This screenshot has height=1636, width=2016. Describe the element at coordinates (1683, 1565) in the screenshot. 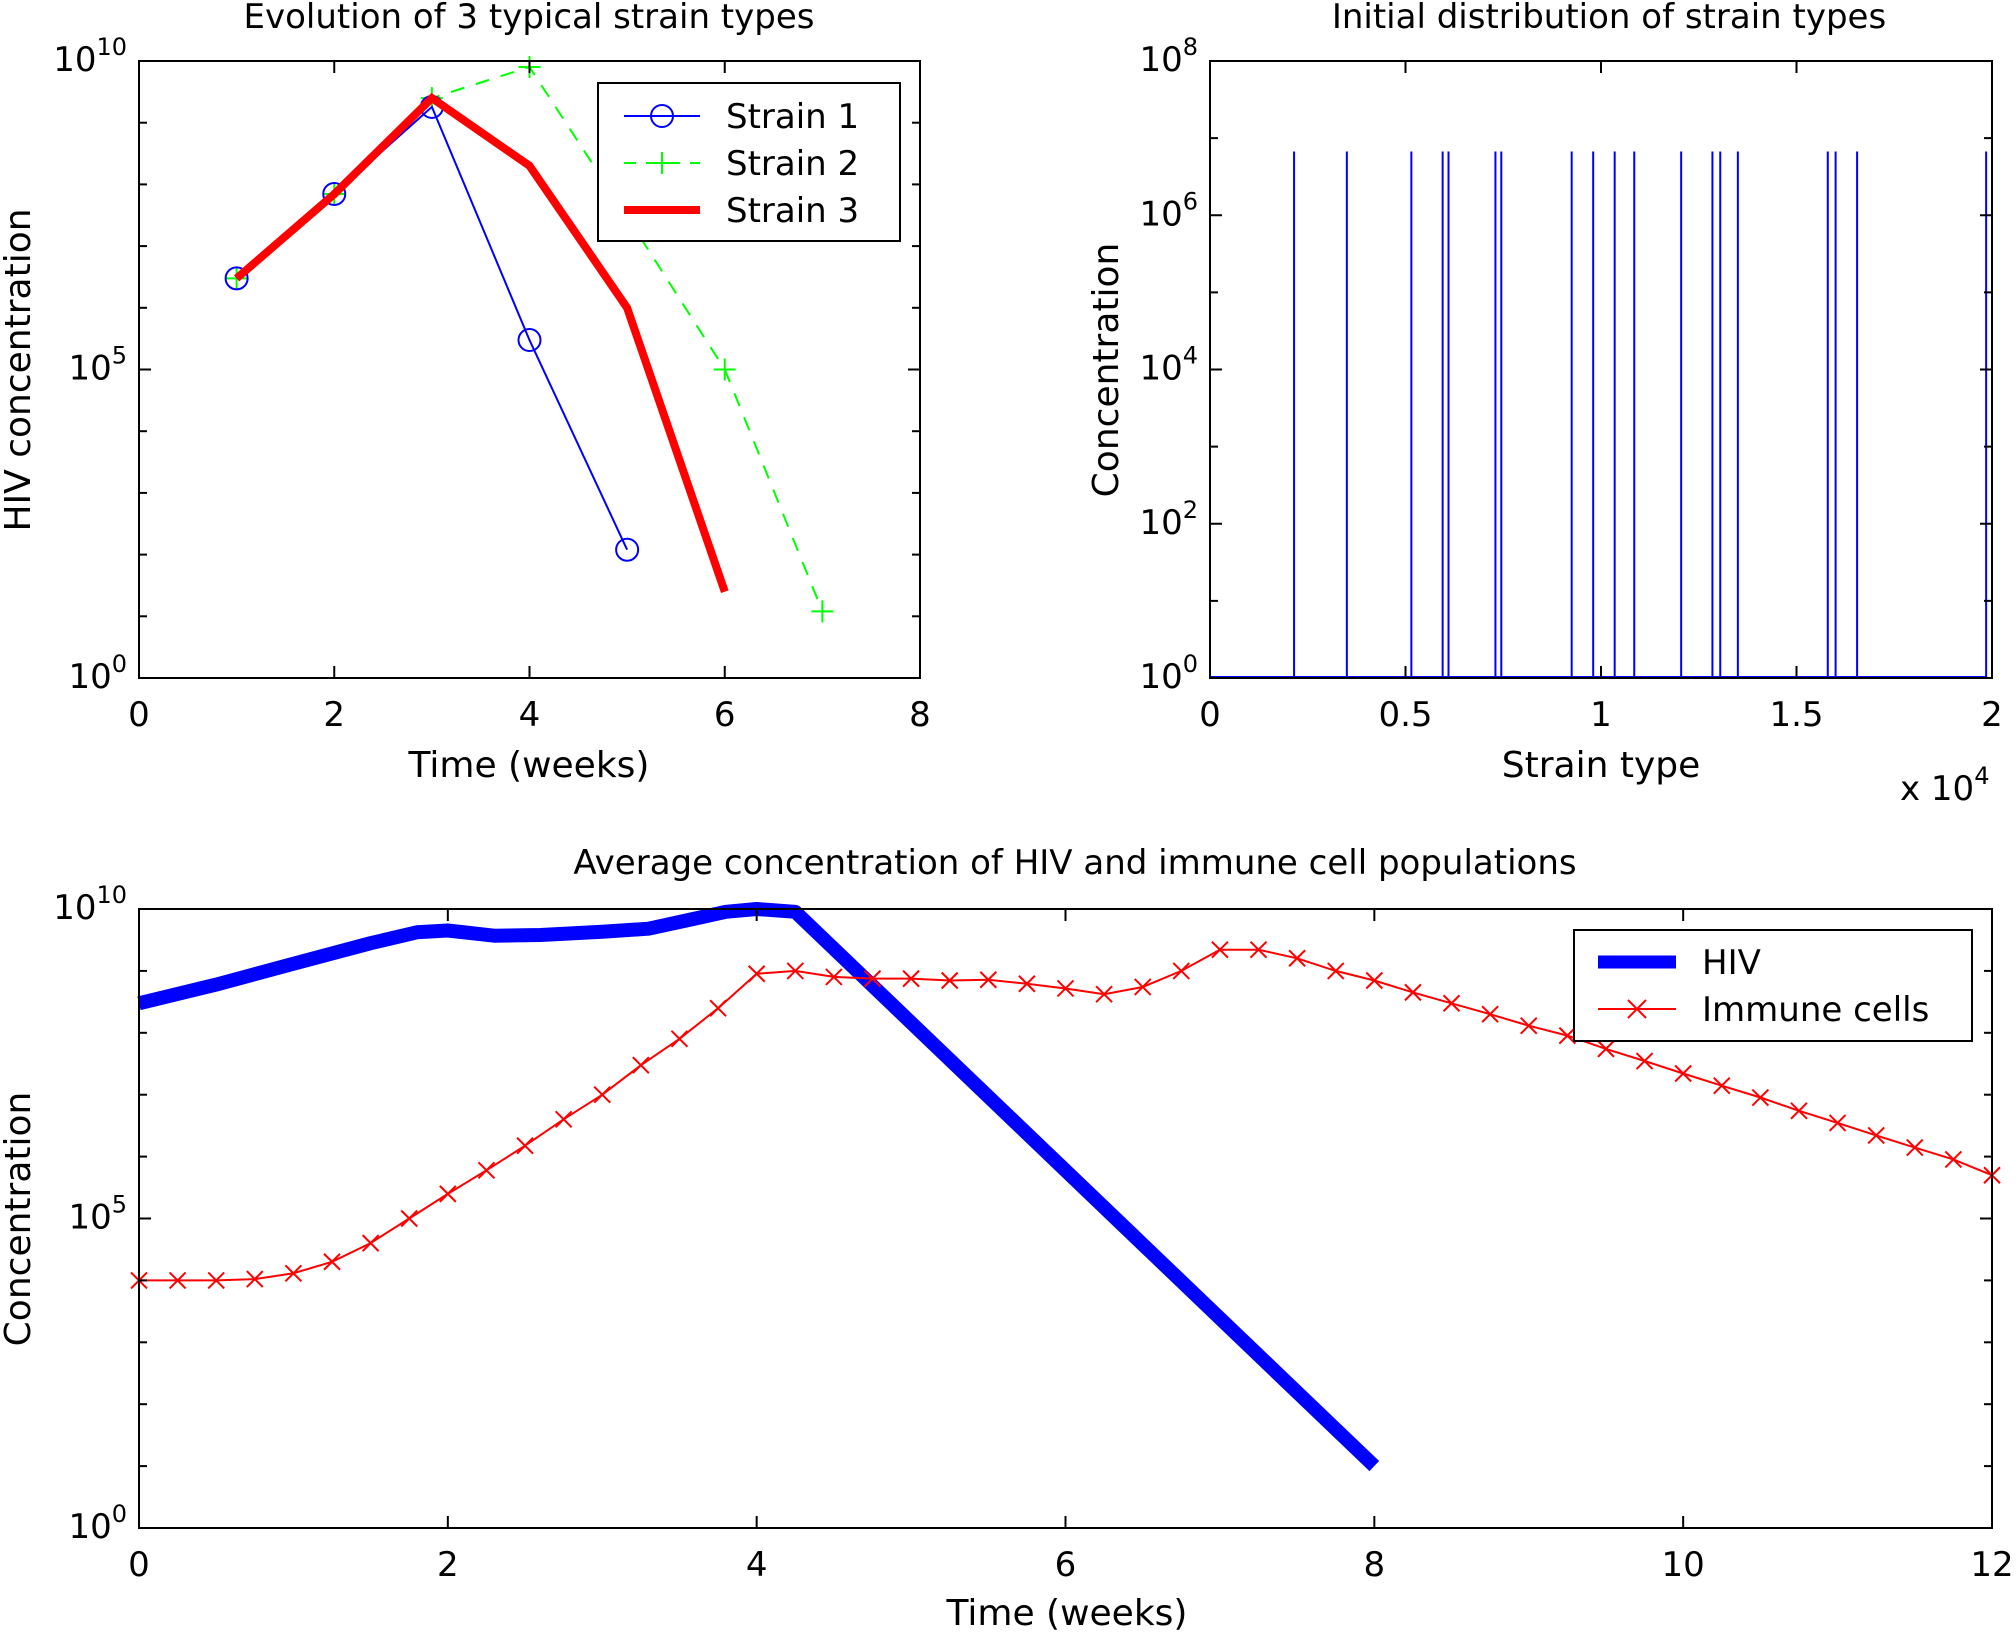

I see `x-tick-label: 10` at that location.